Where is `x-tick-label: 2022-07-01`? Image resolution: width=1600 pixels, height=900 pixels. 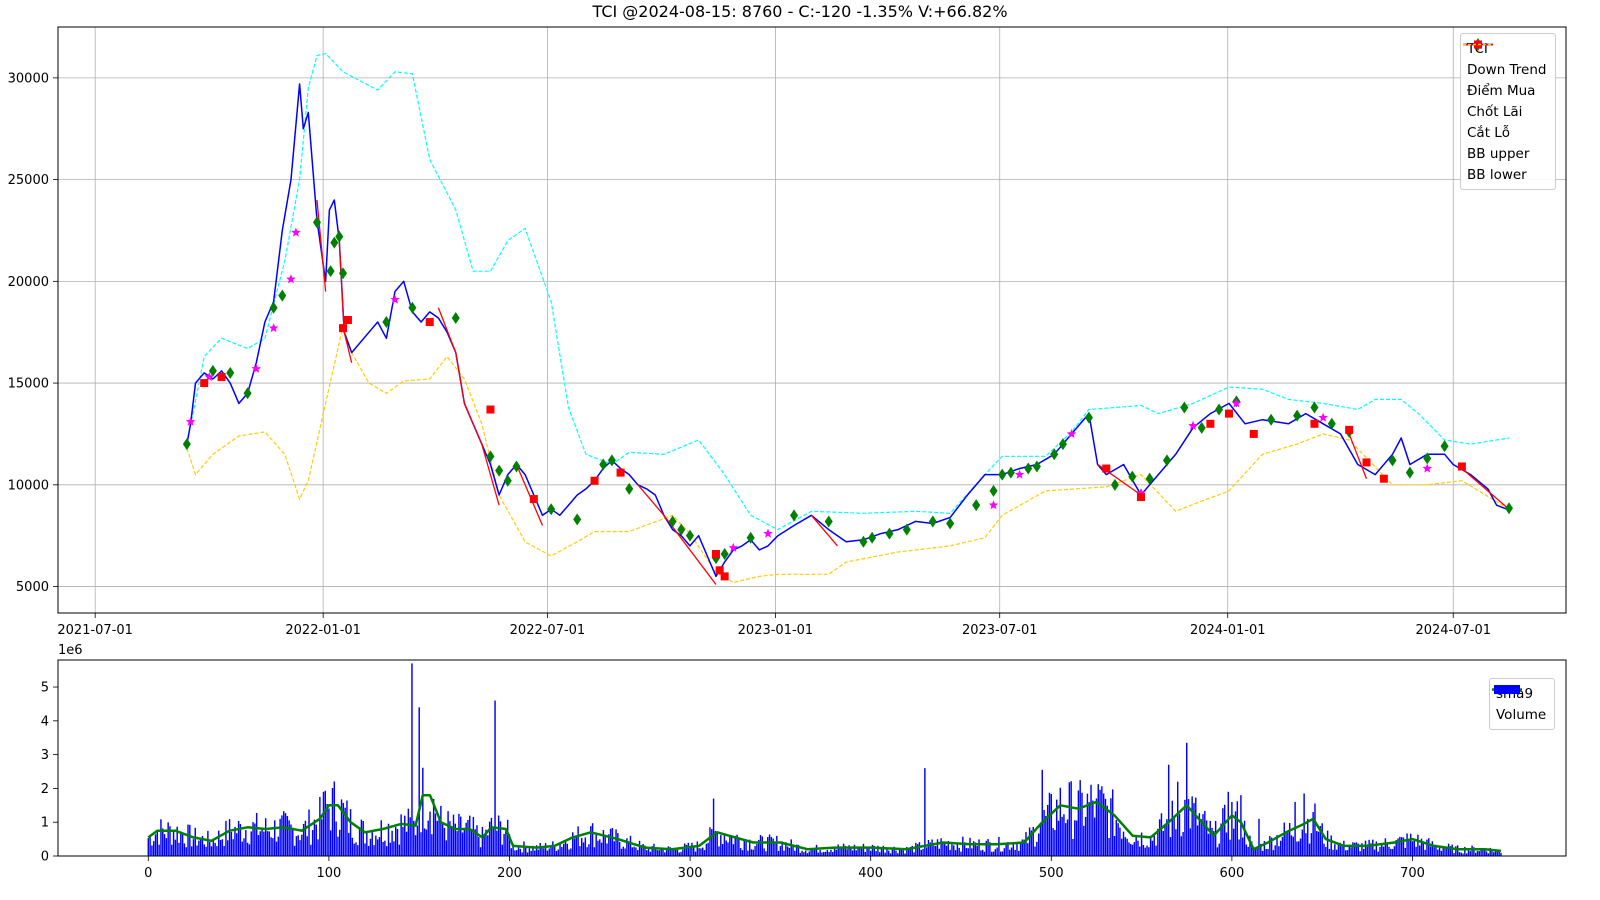 x-tick-label: 2022-07-01 is located at coordinates (548, 630).